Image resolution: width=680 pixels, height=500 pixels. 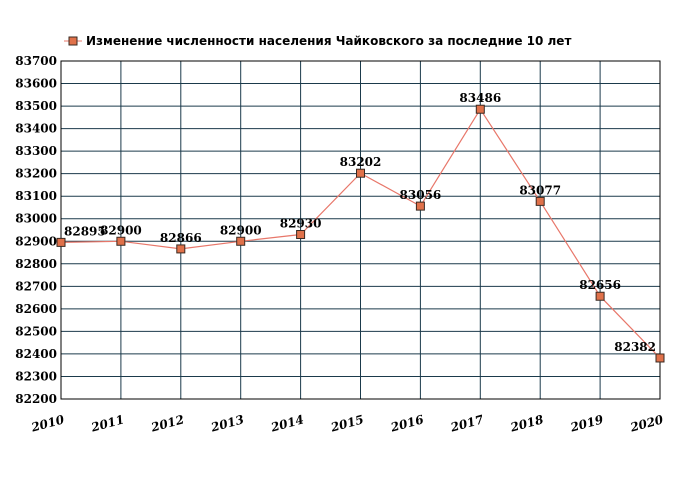 What do you see at coordinates (36, 151) in the screenshot?
I see `y-tick-label: 83300` at bounding box center [36, 151].